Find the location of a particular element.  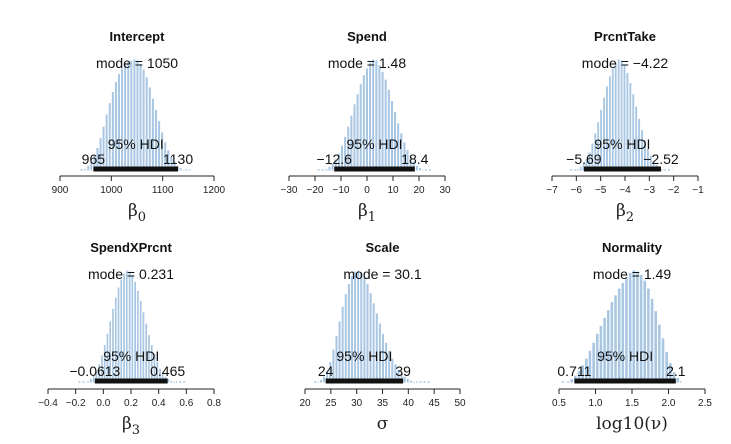

x-tick-label: −2 is located at coordinates (674, 190).